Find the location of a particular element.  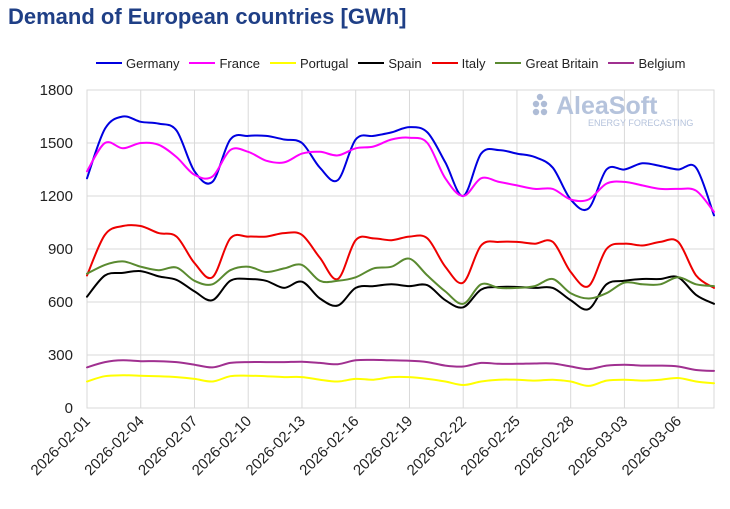

watermark-brand: AleaSoft is located at coordinates (607, 106).